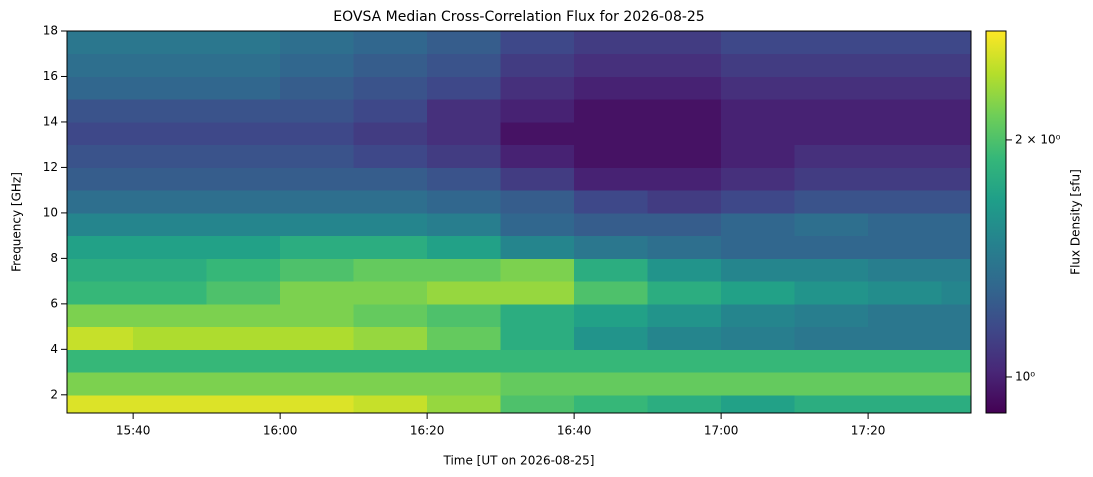  What do you see at coordinates (996, 222) in the screenshot?
I see `colorbar` at bounding box center [996, 222].